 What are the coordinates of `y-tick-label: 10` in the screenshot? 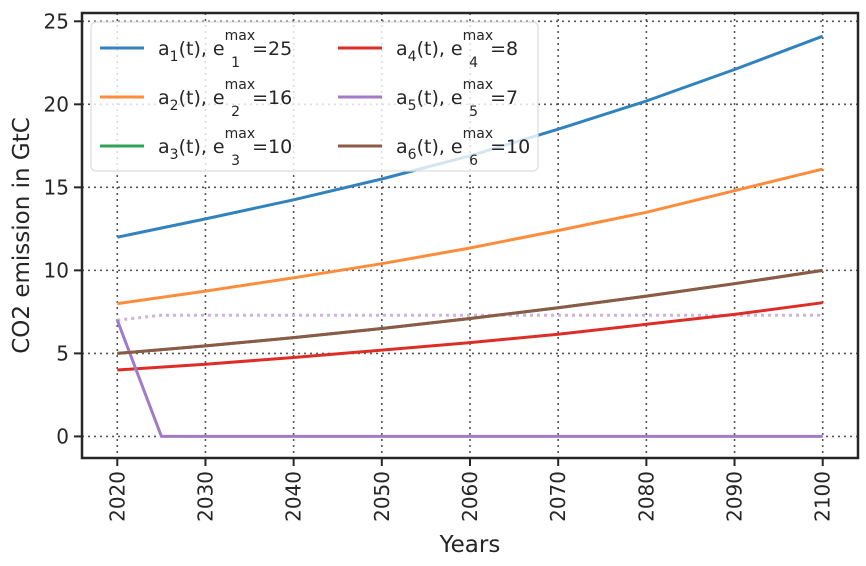 It's located at (56, 270).